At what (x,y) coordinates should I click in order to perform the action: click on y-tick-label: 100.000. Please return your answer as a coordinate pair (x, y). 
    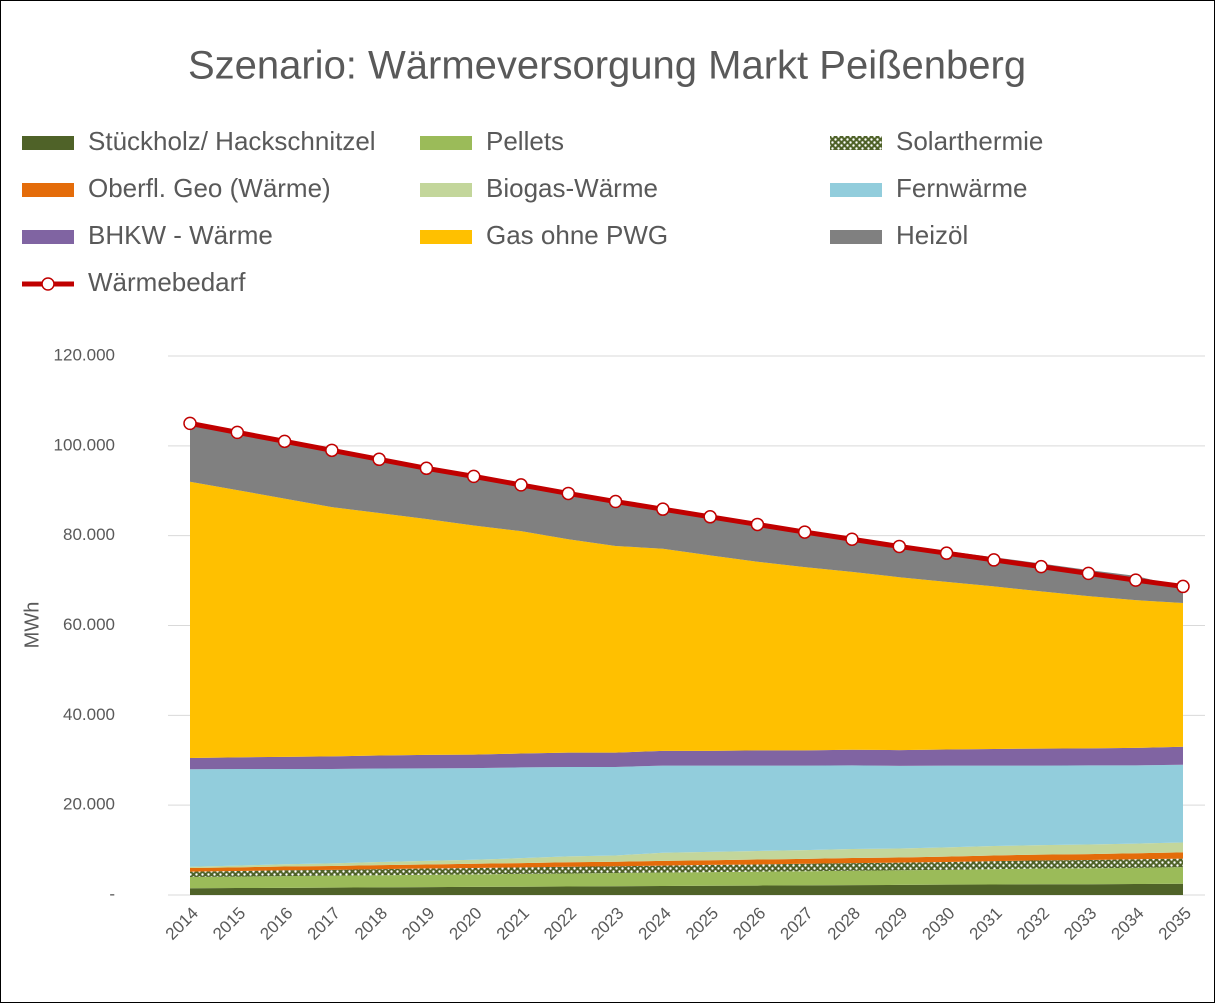
    Looking at the image, I should click on (84, 444).